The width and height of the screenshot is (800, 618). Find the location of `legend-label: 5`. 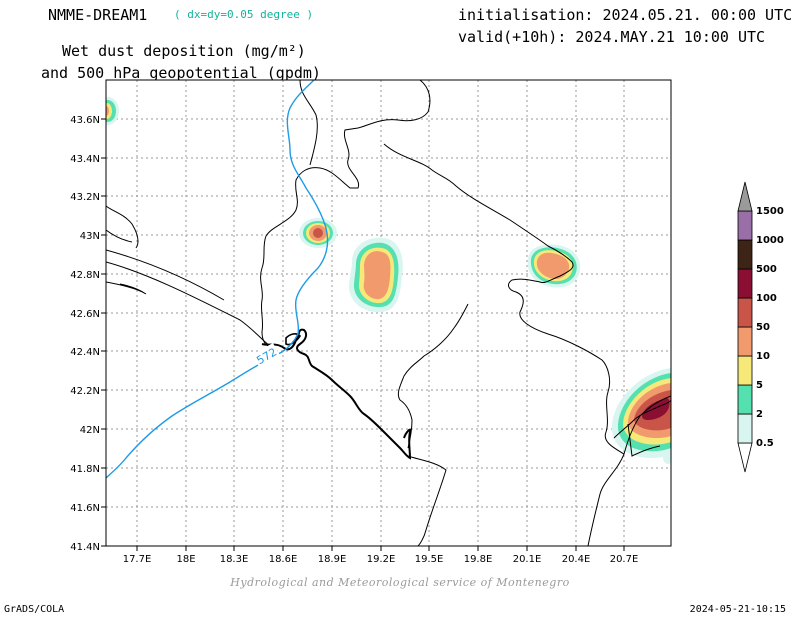

legend-label: 5 is located at coordinates (759, 385).